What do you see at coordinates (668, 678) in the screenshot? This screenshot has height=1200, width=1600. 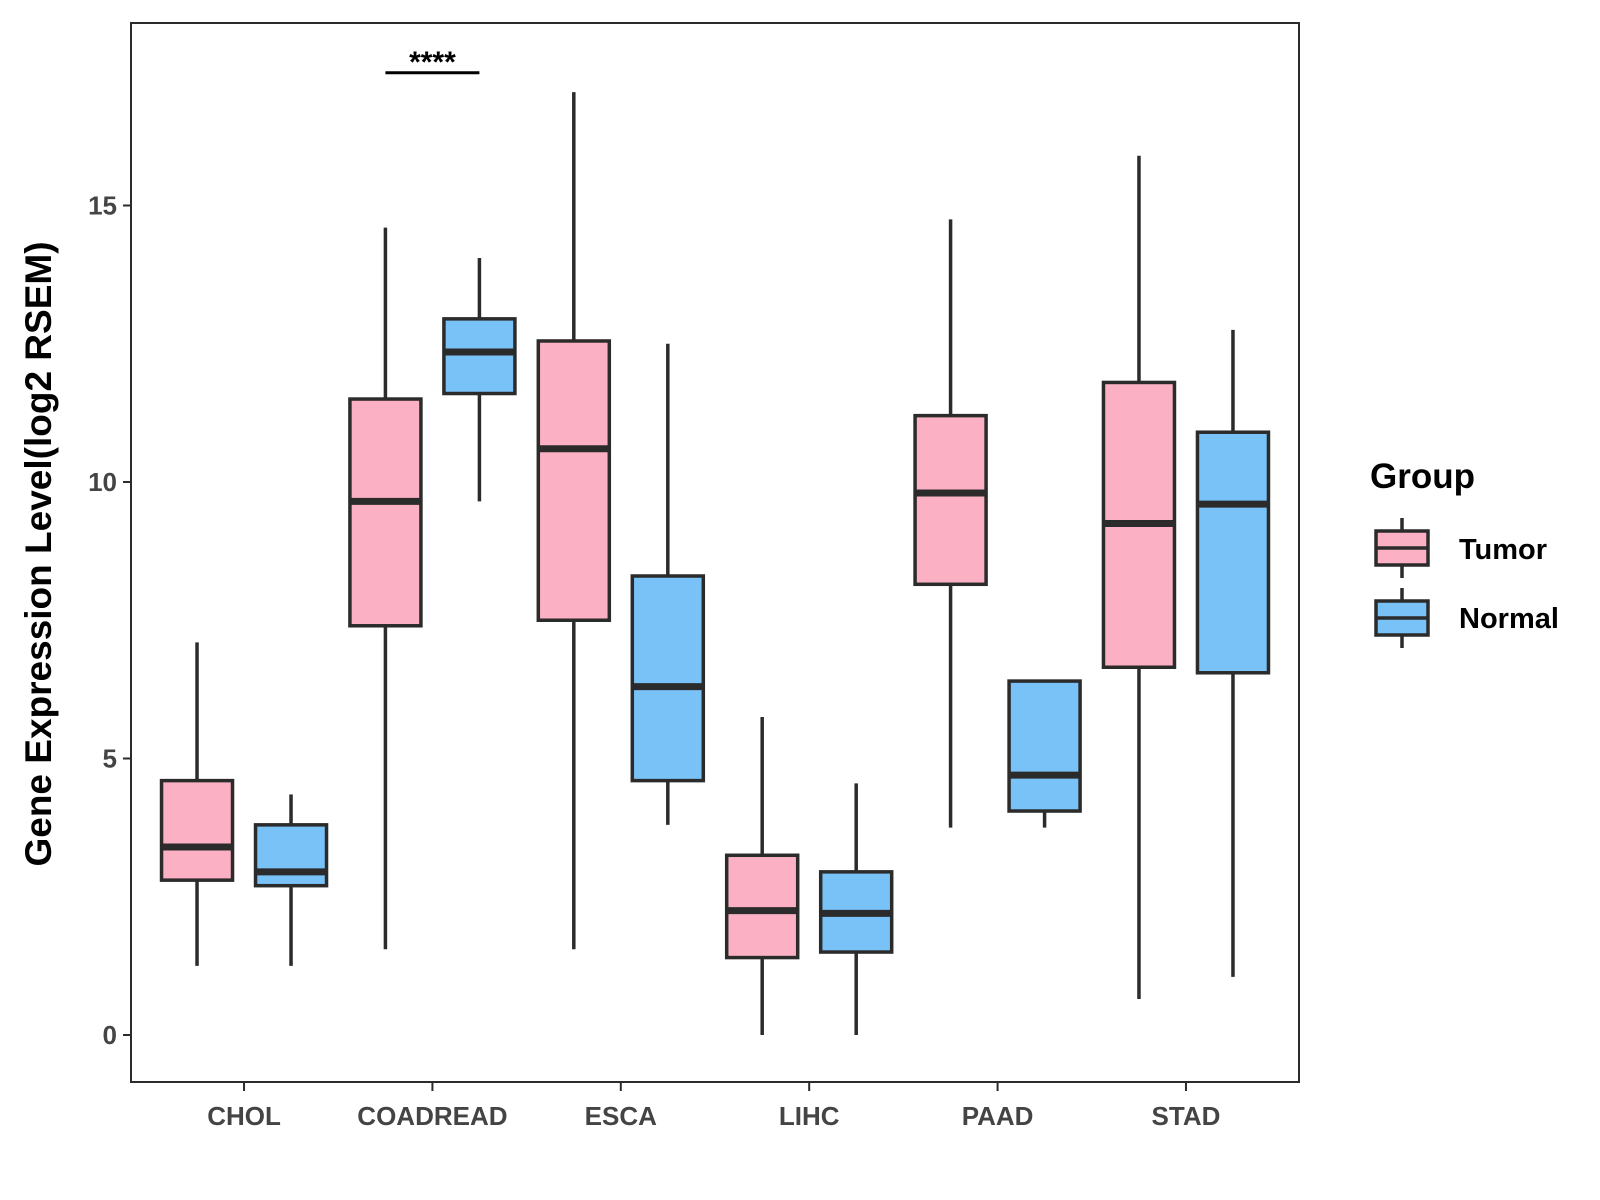 I see `iqr-box-normal-esca` at bounding box center [668, 678].